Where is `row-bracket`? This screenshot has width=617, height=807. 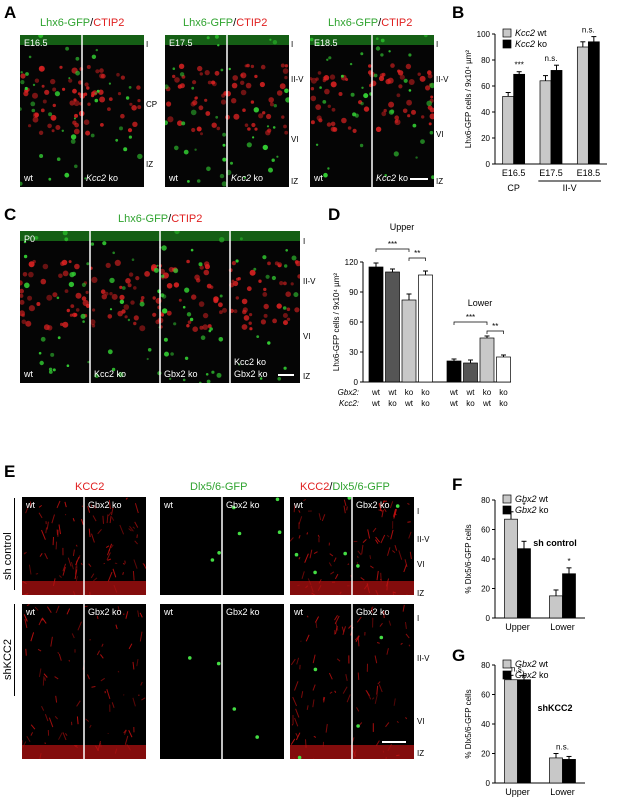 row-bracket is located at coordinates (14, 544).